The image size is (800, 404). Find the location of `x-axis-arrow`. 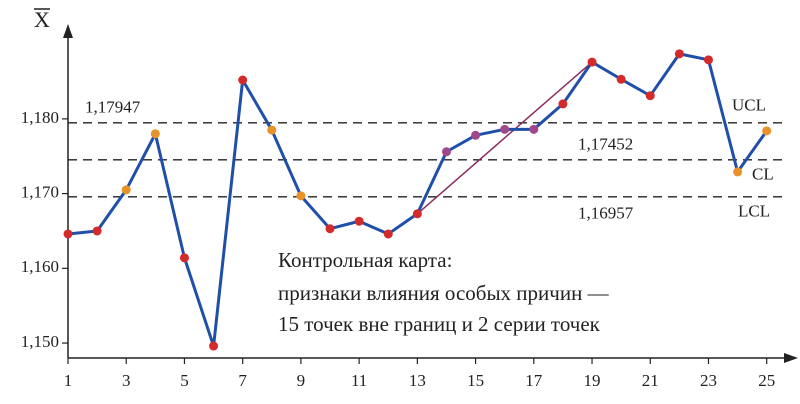

x-axis-arrow is located at coordinates (791, 358).